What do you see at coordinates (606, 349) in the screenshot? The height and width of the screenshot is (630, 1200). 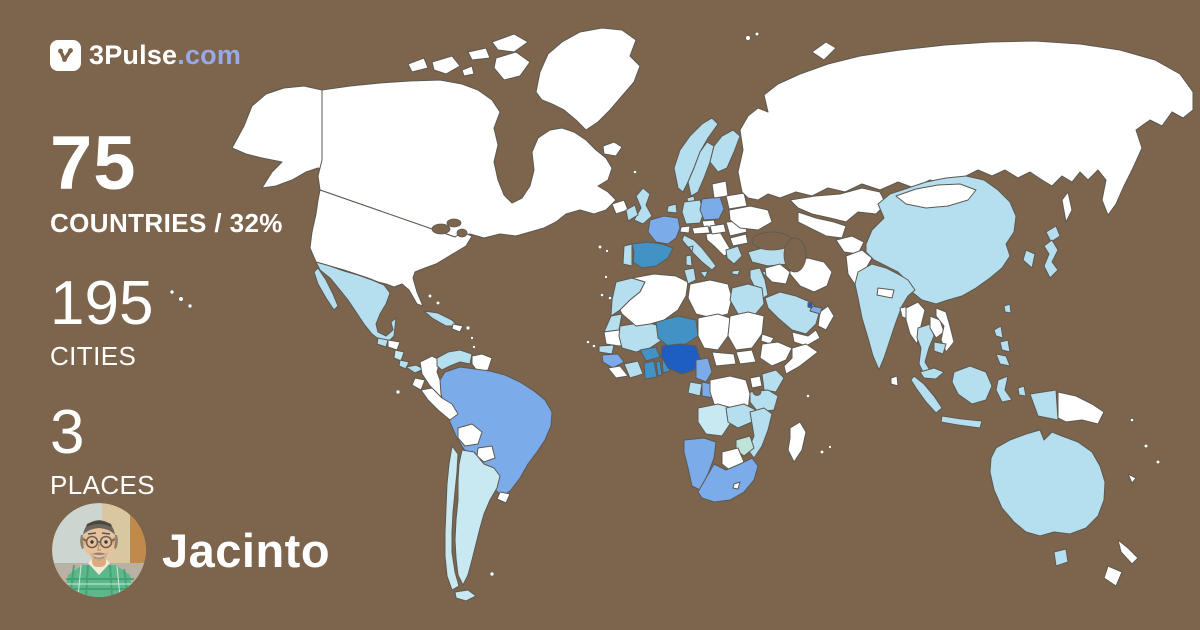 I see `country-senegal` at bounding box center [606, 349].